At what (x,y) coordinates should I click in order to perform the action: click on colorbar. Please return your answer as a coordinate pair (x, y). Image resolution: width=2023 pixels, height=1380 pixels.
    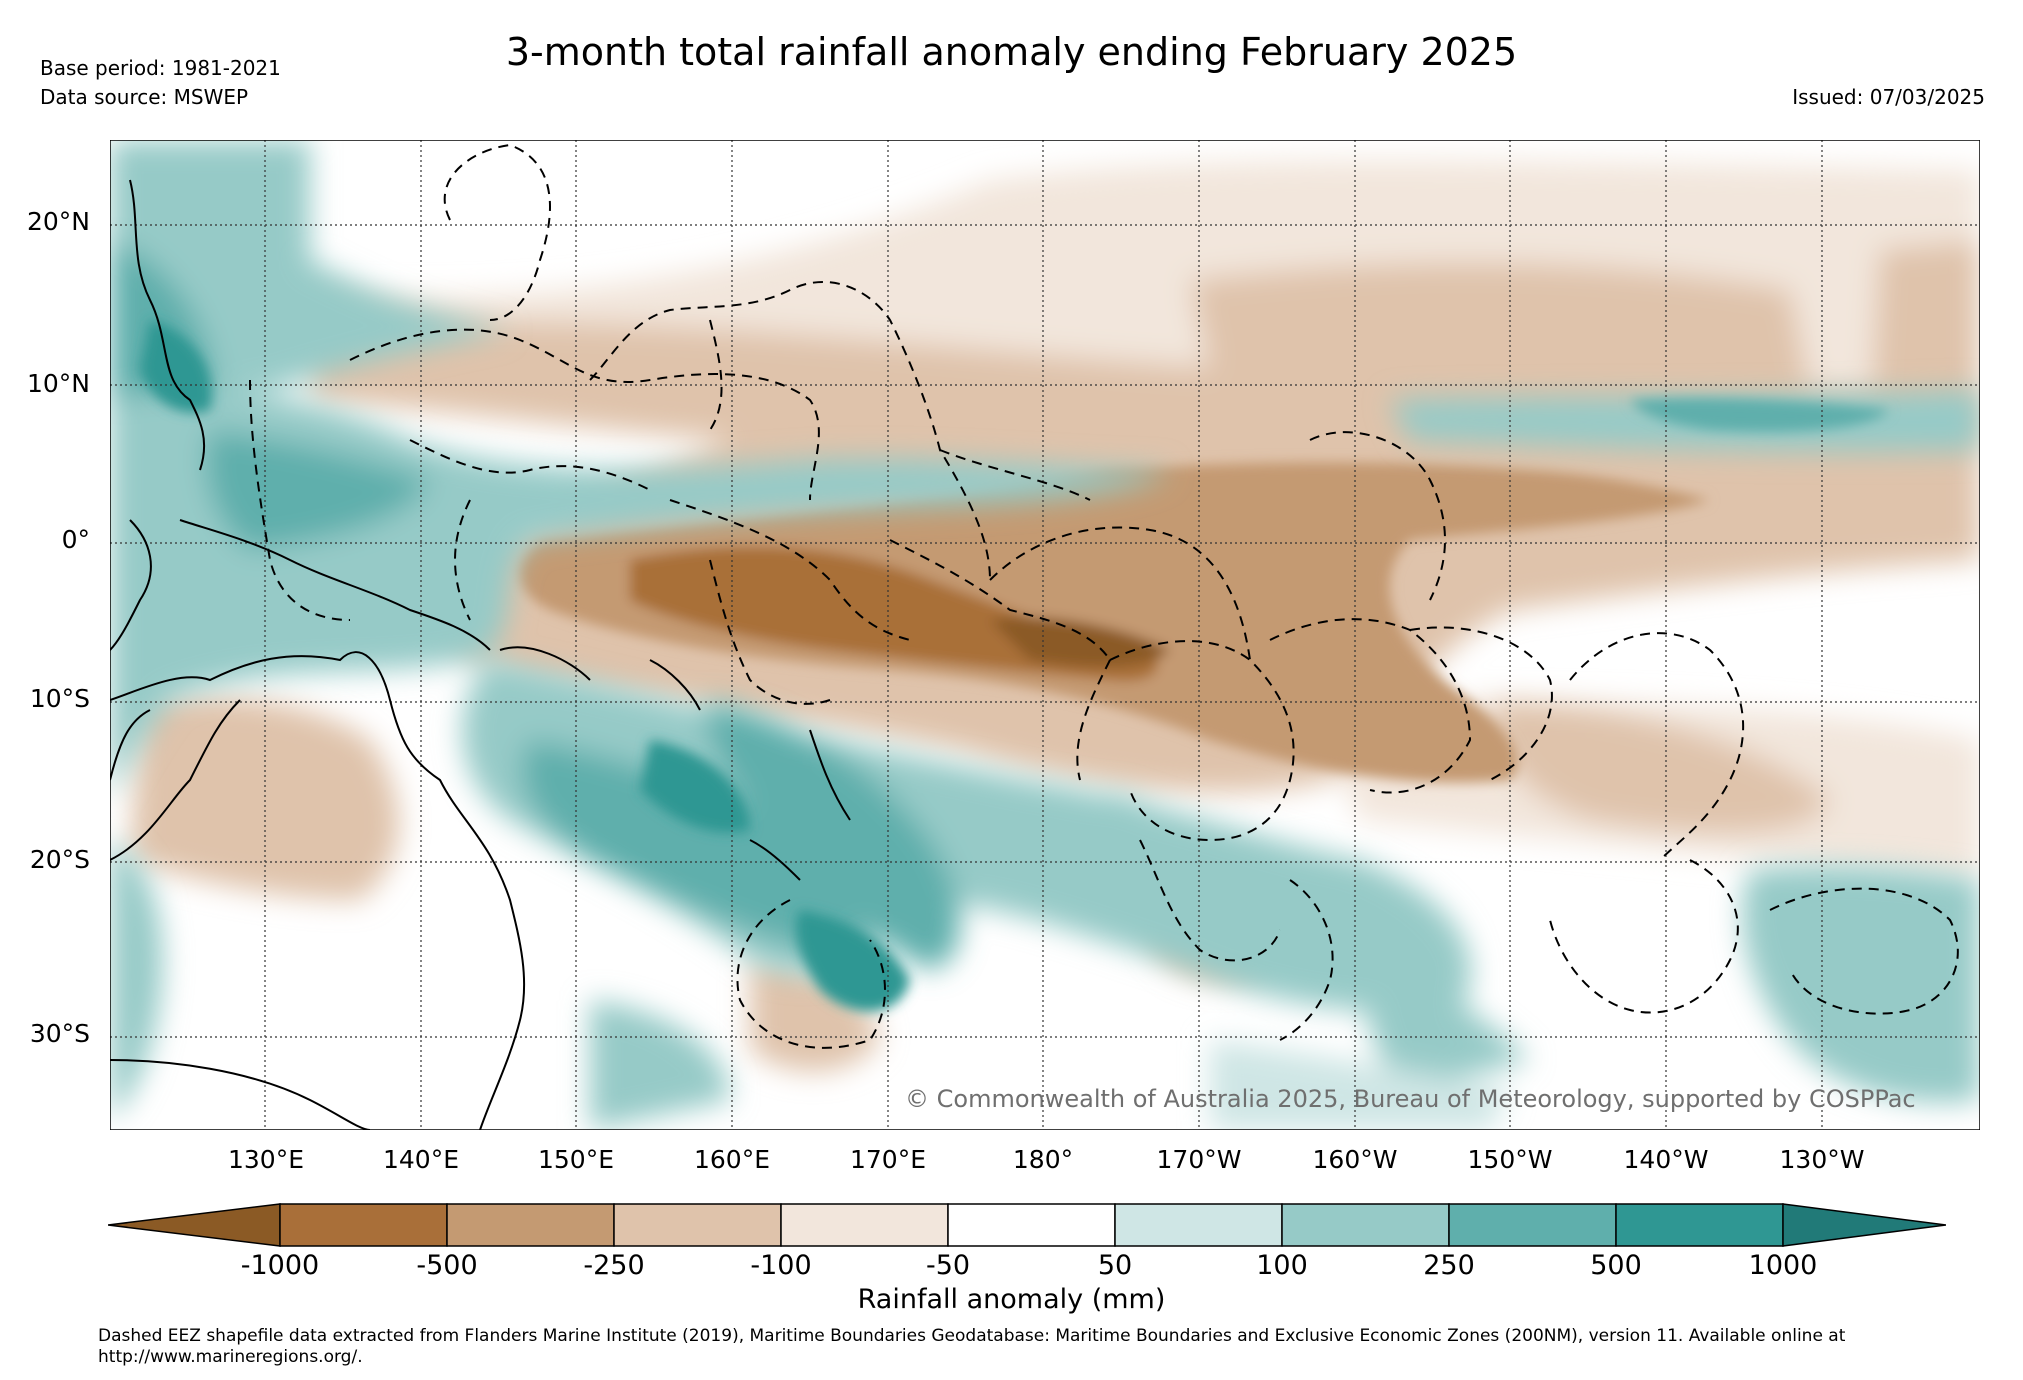
    Looking at the image, I should click on (1027, 1225).